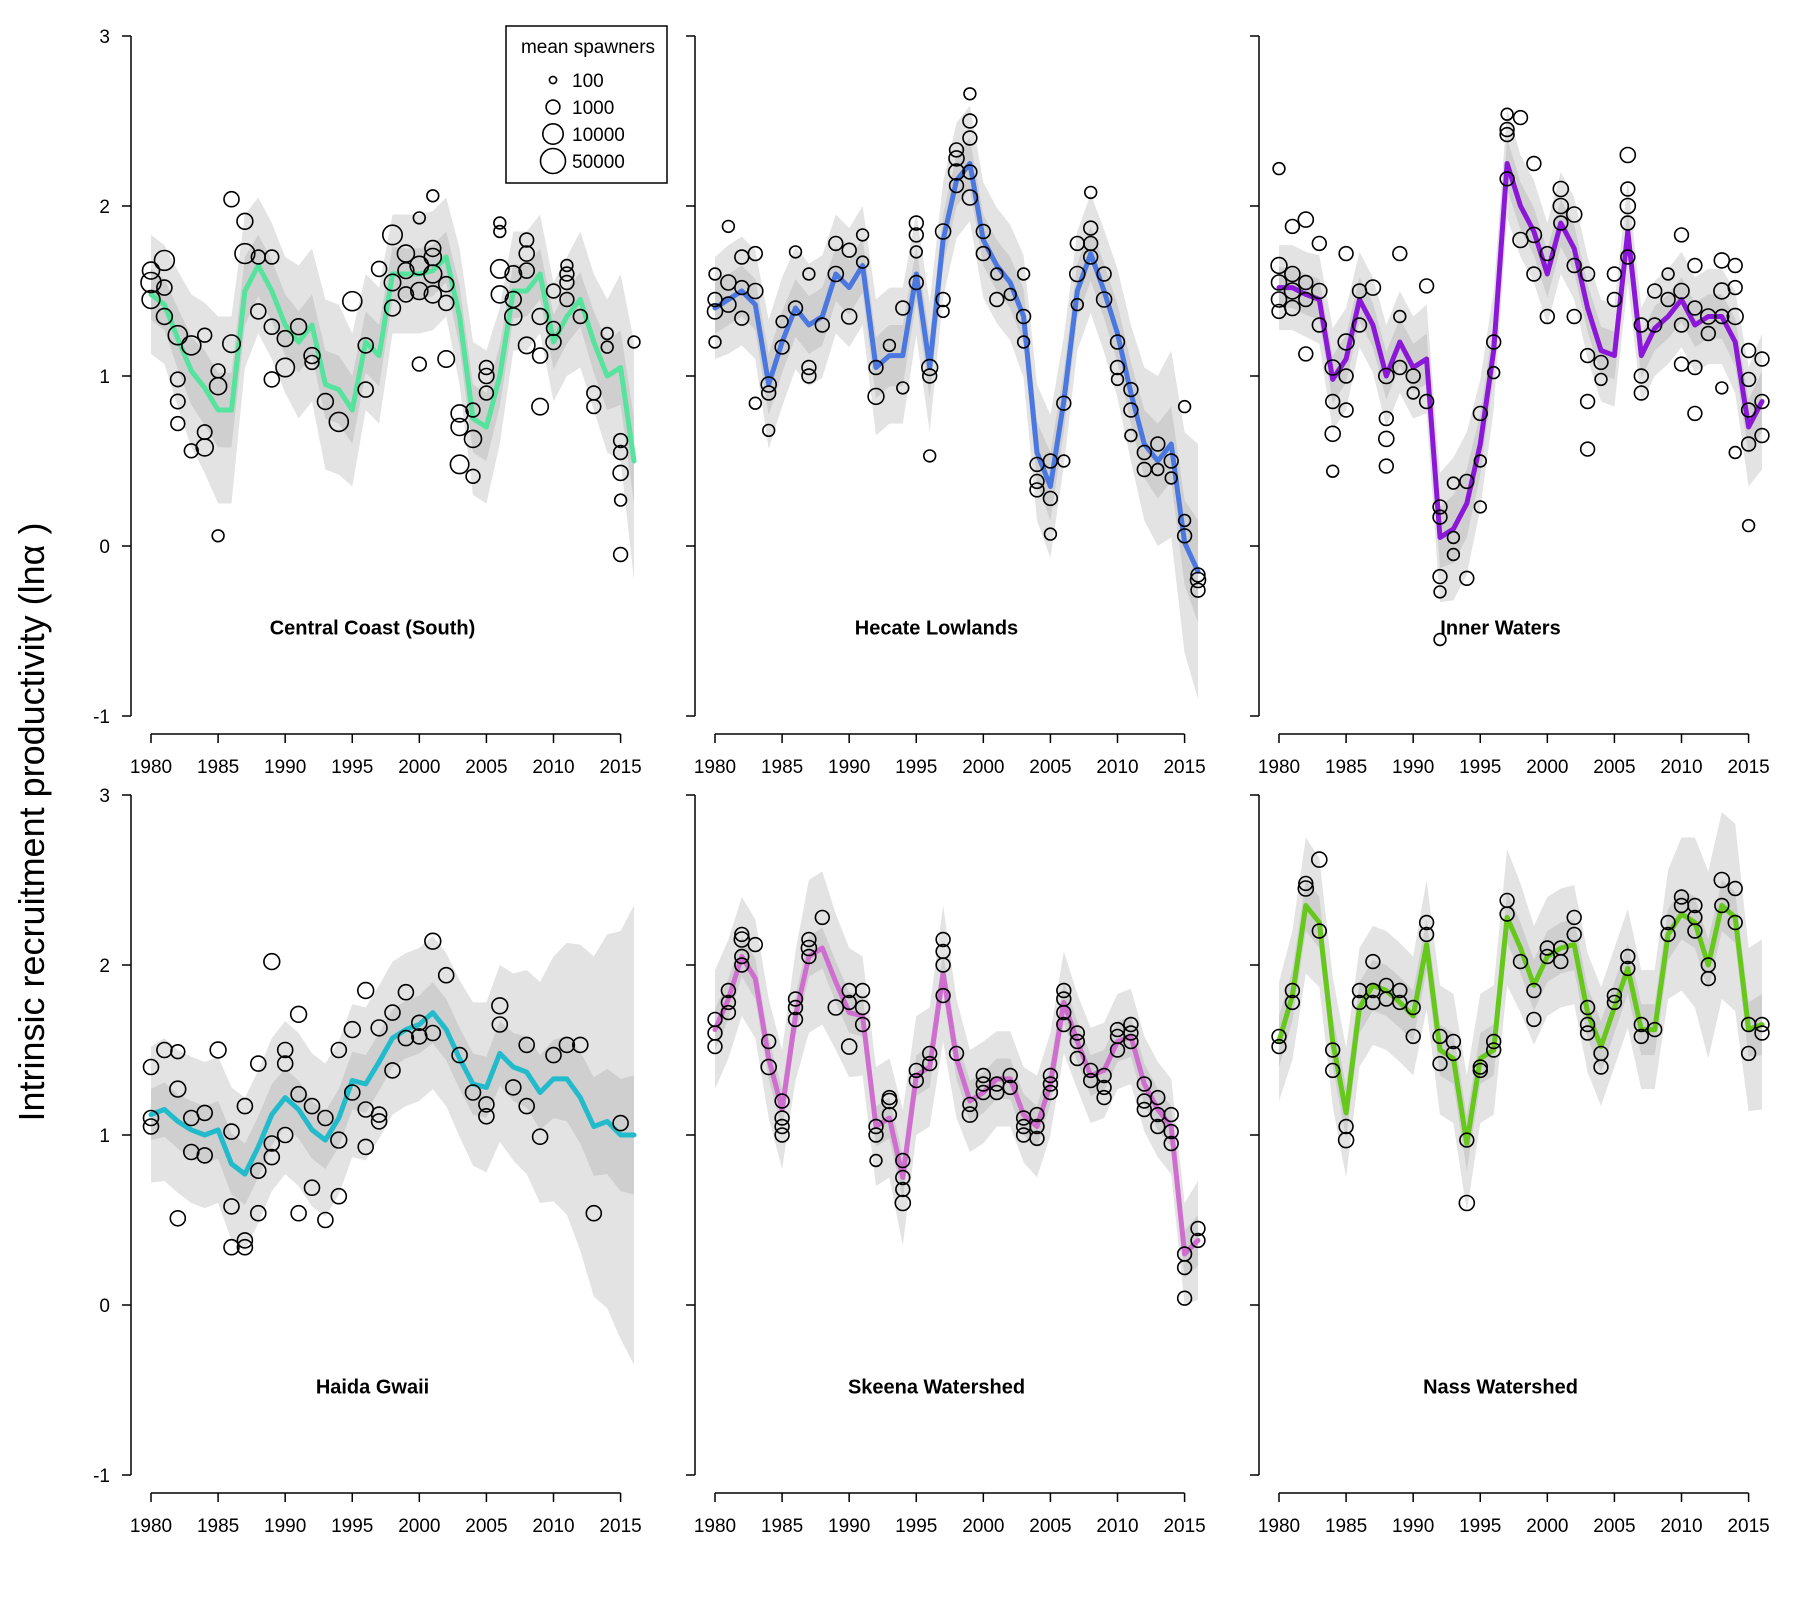 Image resolution: width=1800 pixels, height=1600 pixels. What do you see at coordinates (1413, 1526) in the screenshot?
I see `x-tick-label: 1990` at bounding box center [1413, 1526].